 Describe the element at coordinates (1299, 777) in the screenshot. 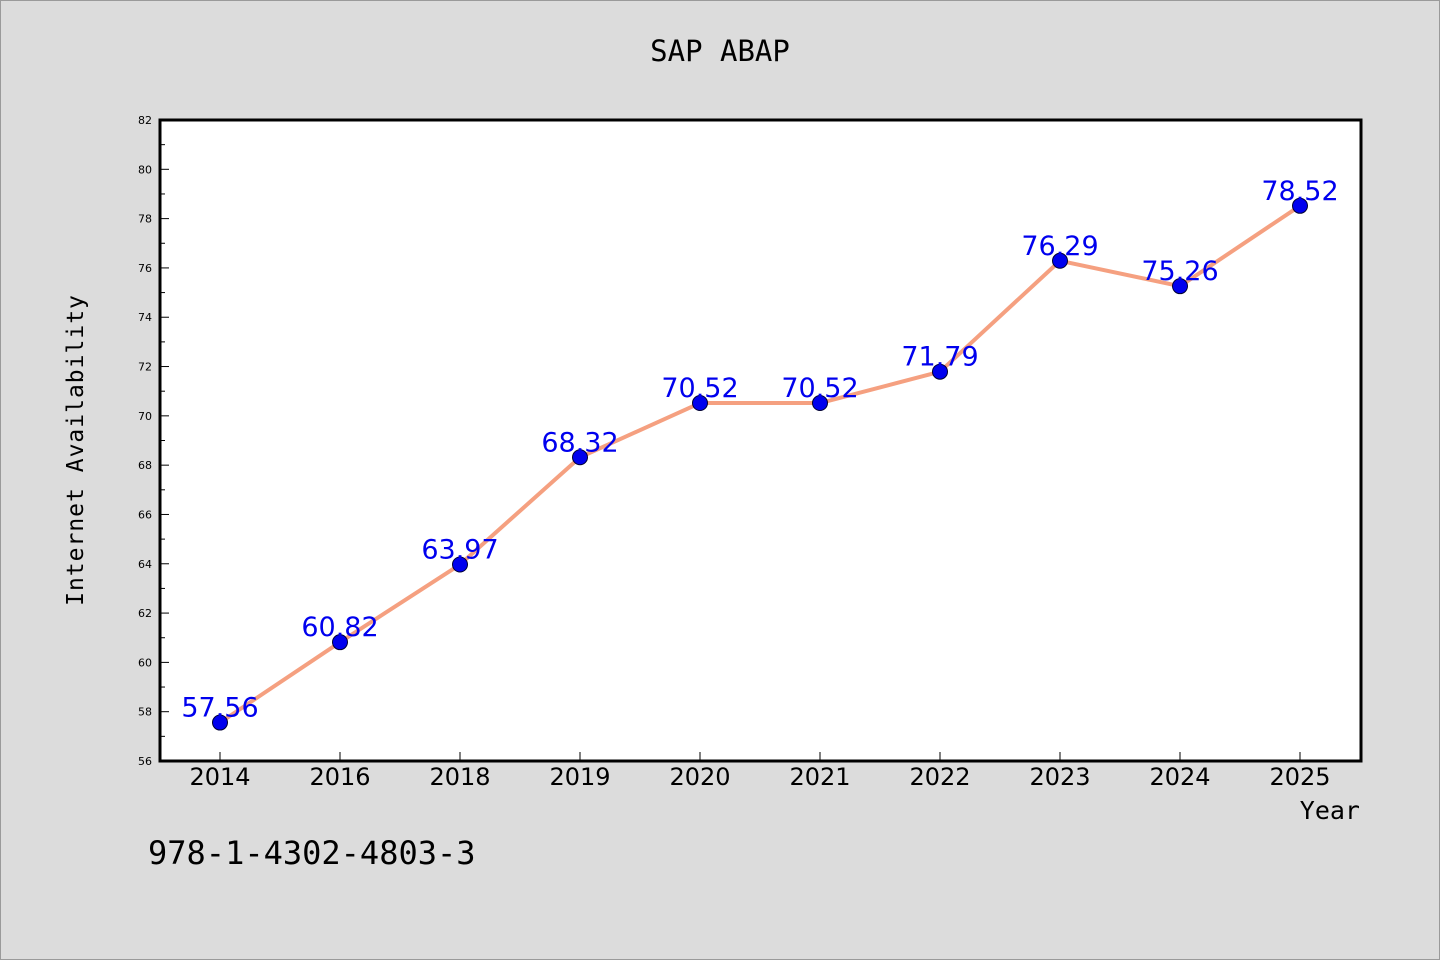

I see `x-tick-label: 2025` at that location.